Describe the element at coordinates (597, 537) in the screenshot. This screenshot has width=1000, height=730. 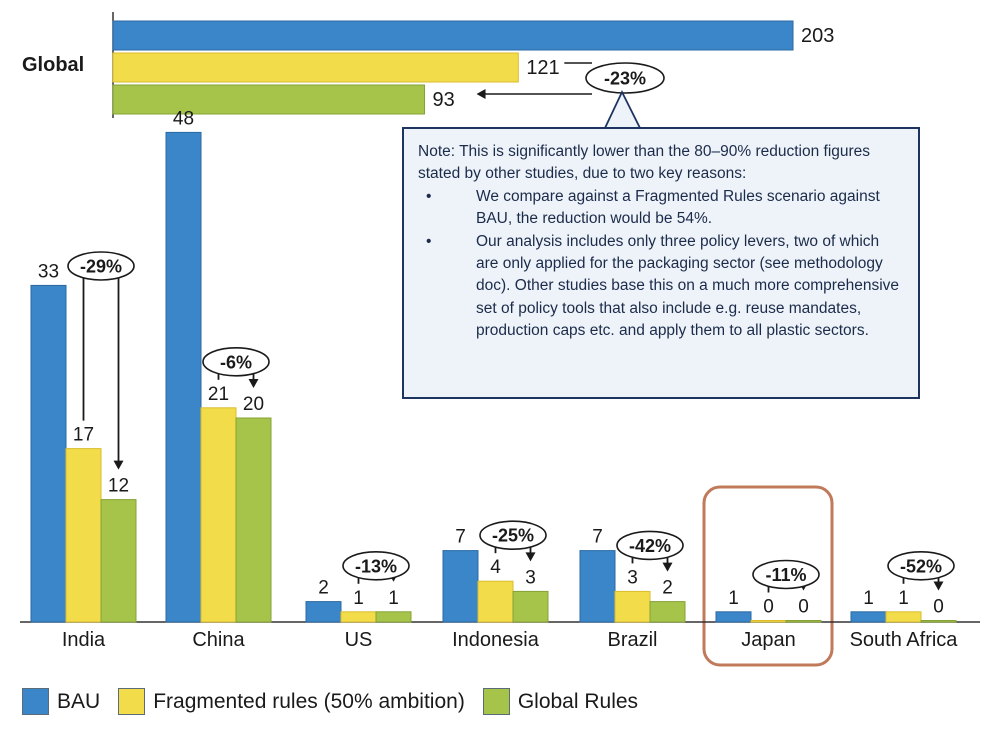
I see `value-label-brazil-1: 7` at that location.